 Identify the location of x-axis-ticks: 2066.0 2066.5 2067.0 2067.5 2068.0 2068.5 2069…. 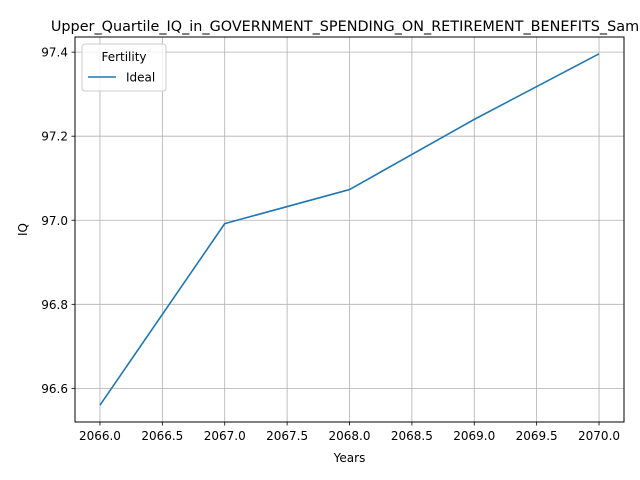
(349, 432).